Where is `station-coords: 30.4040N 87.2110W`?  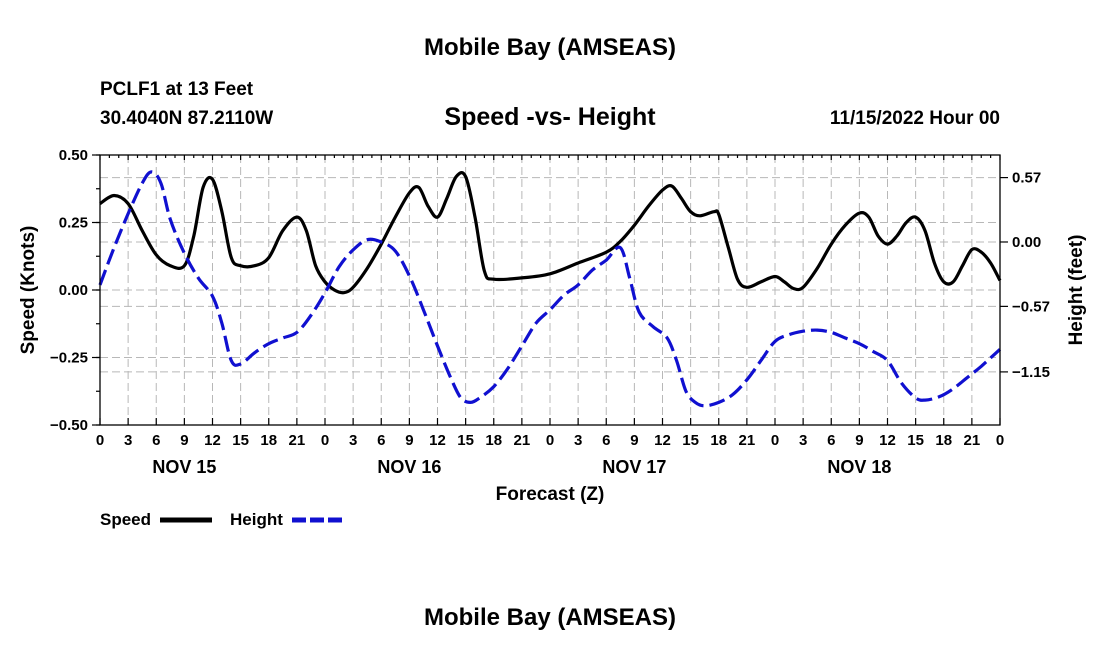
station-coords: 30.4040N 87.2110W is located at coordinates (186, 118).